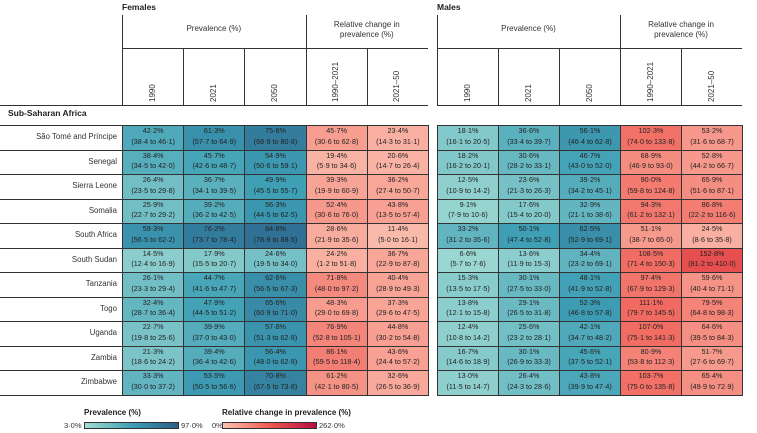  What do you see at coordinates (214, 253) in the screenshot?
I see `cell-value: 17·9%` at bounding box center [214, 253].